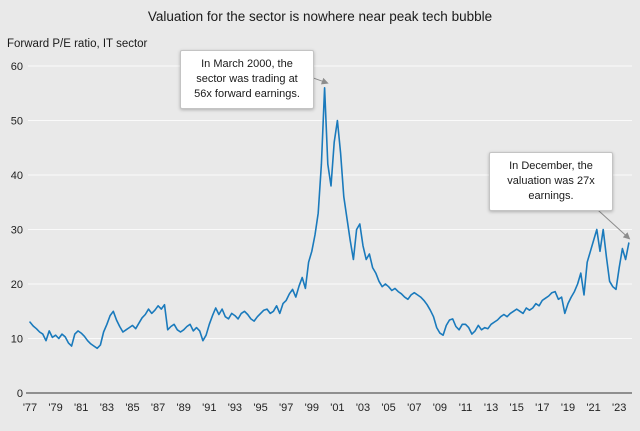  What do you see at coordinates (466, 408) in the screenshot?
I see `svg-text: '11` at bounding box center [466, 408].